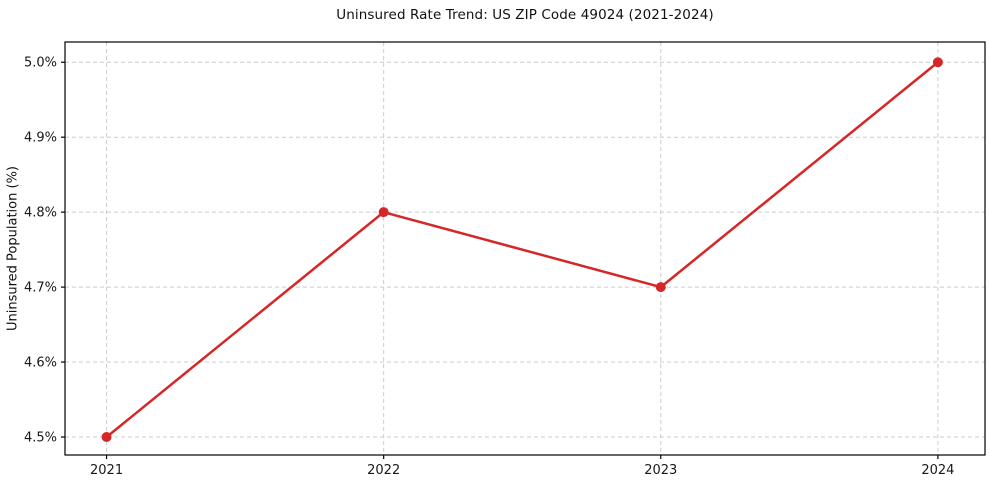  What do you see at coordinates (383, 470) in the screenshot?
I see `x-tick-label: 2022` at bounding box center [383, 470].